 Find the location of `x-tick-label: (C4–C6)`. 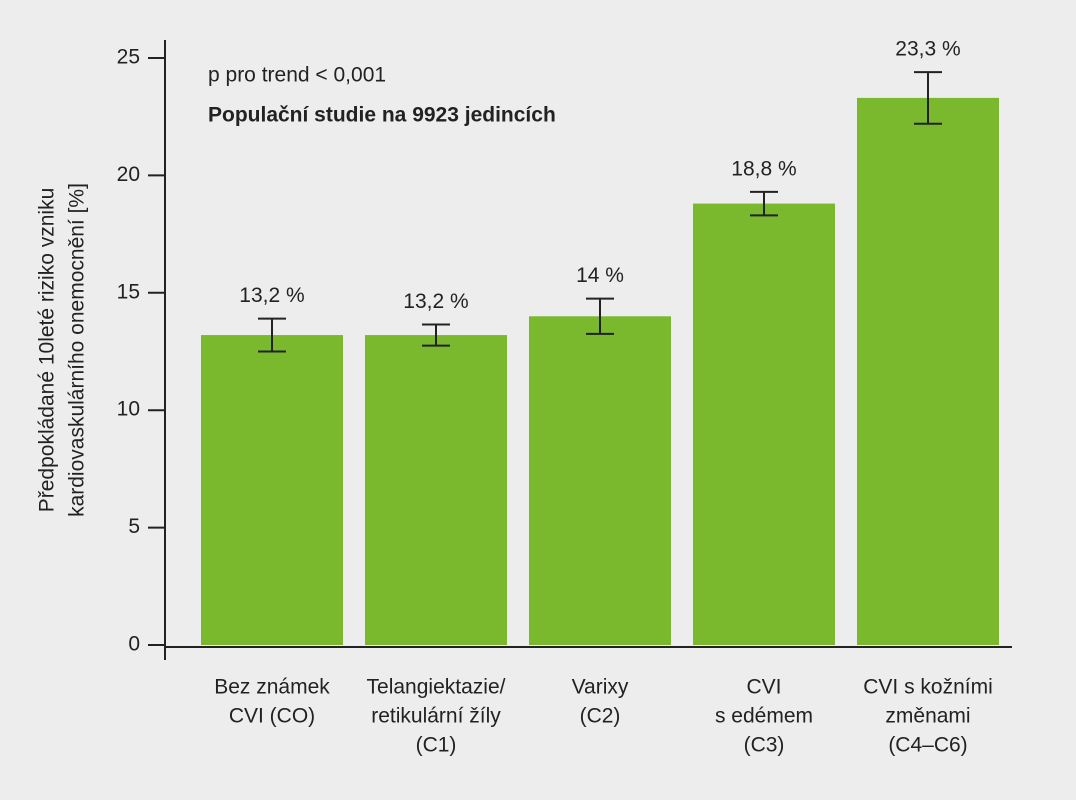

x-tick-label: (C4–C6) is located at coordinates (927, 745).